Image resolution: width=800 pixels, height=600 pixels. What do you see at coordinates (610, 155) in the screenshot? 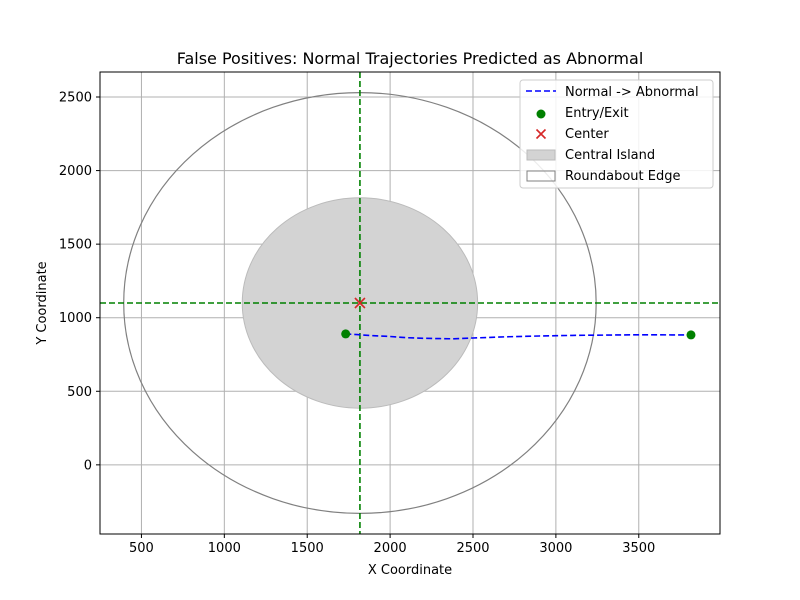
I see `legend-label-3: Central Island` at bounding box center [610, 155].